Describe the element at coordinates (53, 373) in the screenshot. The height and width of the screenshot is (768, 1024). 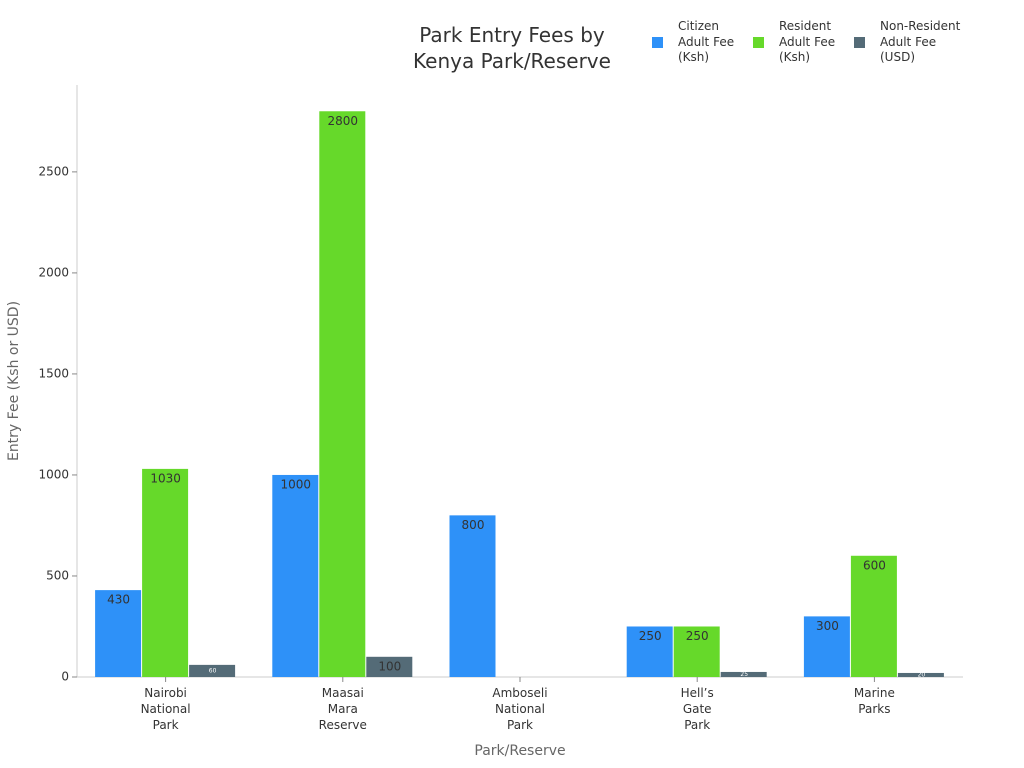
I see `y-tick-label: 1500` at that location.